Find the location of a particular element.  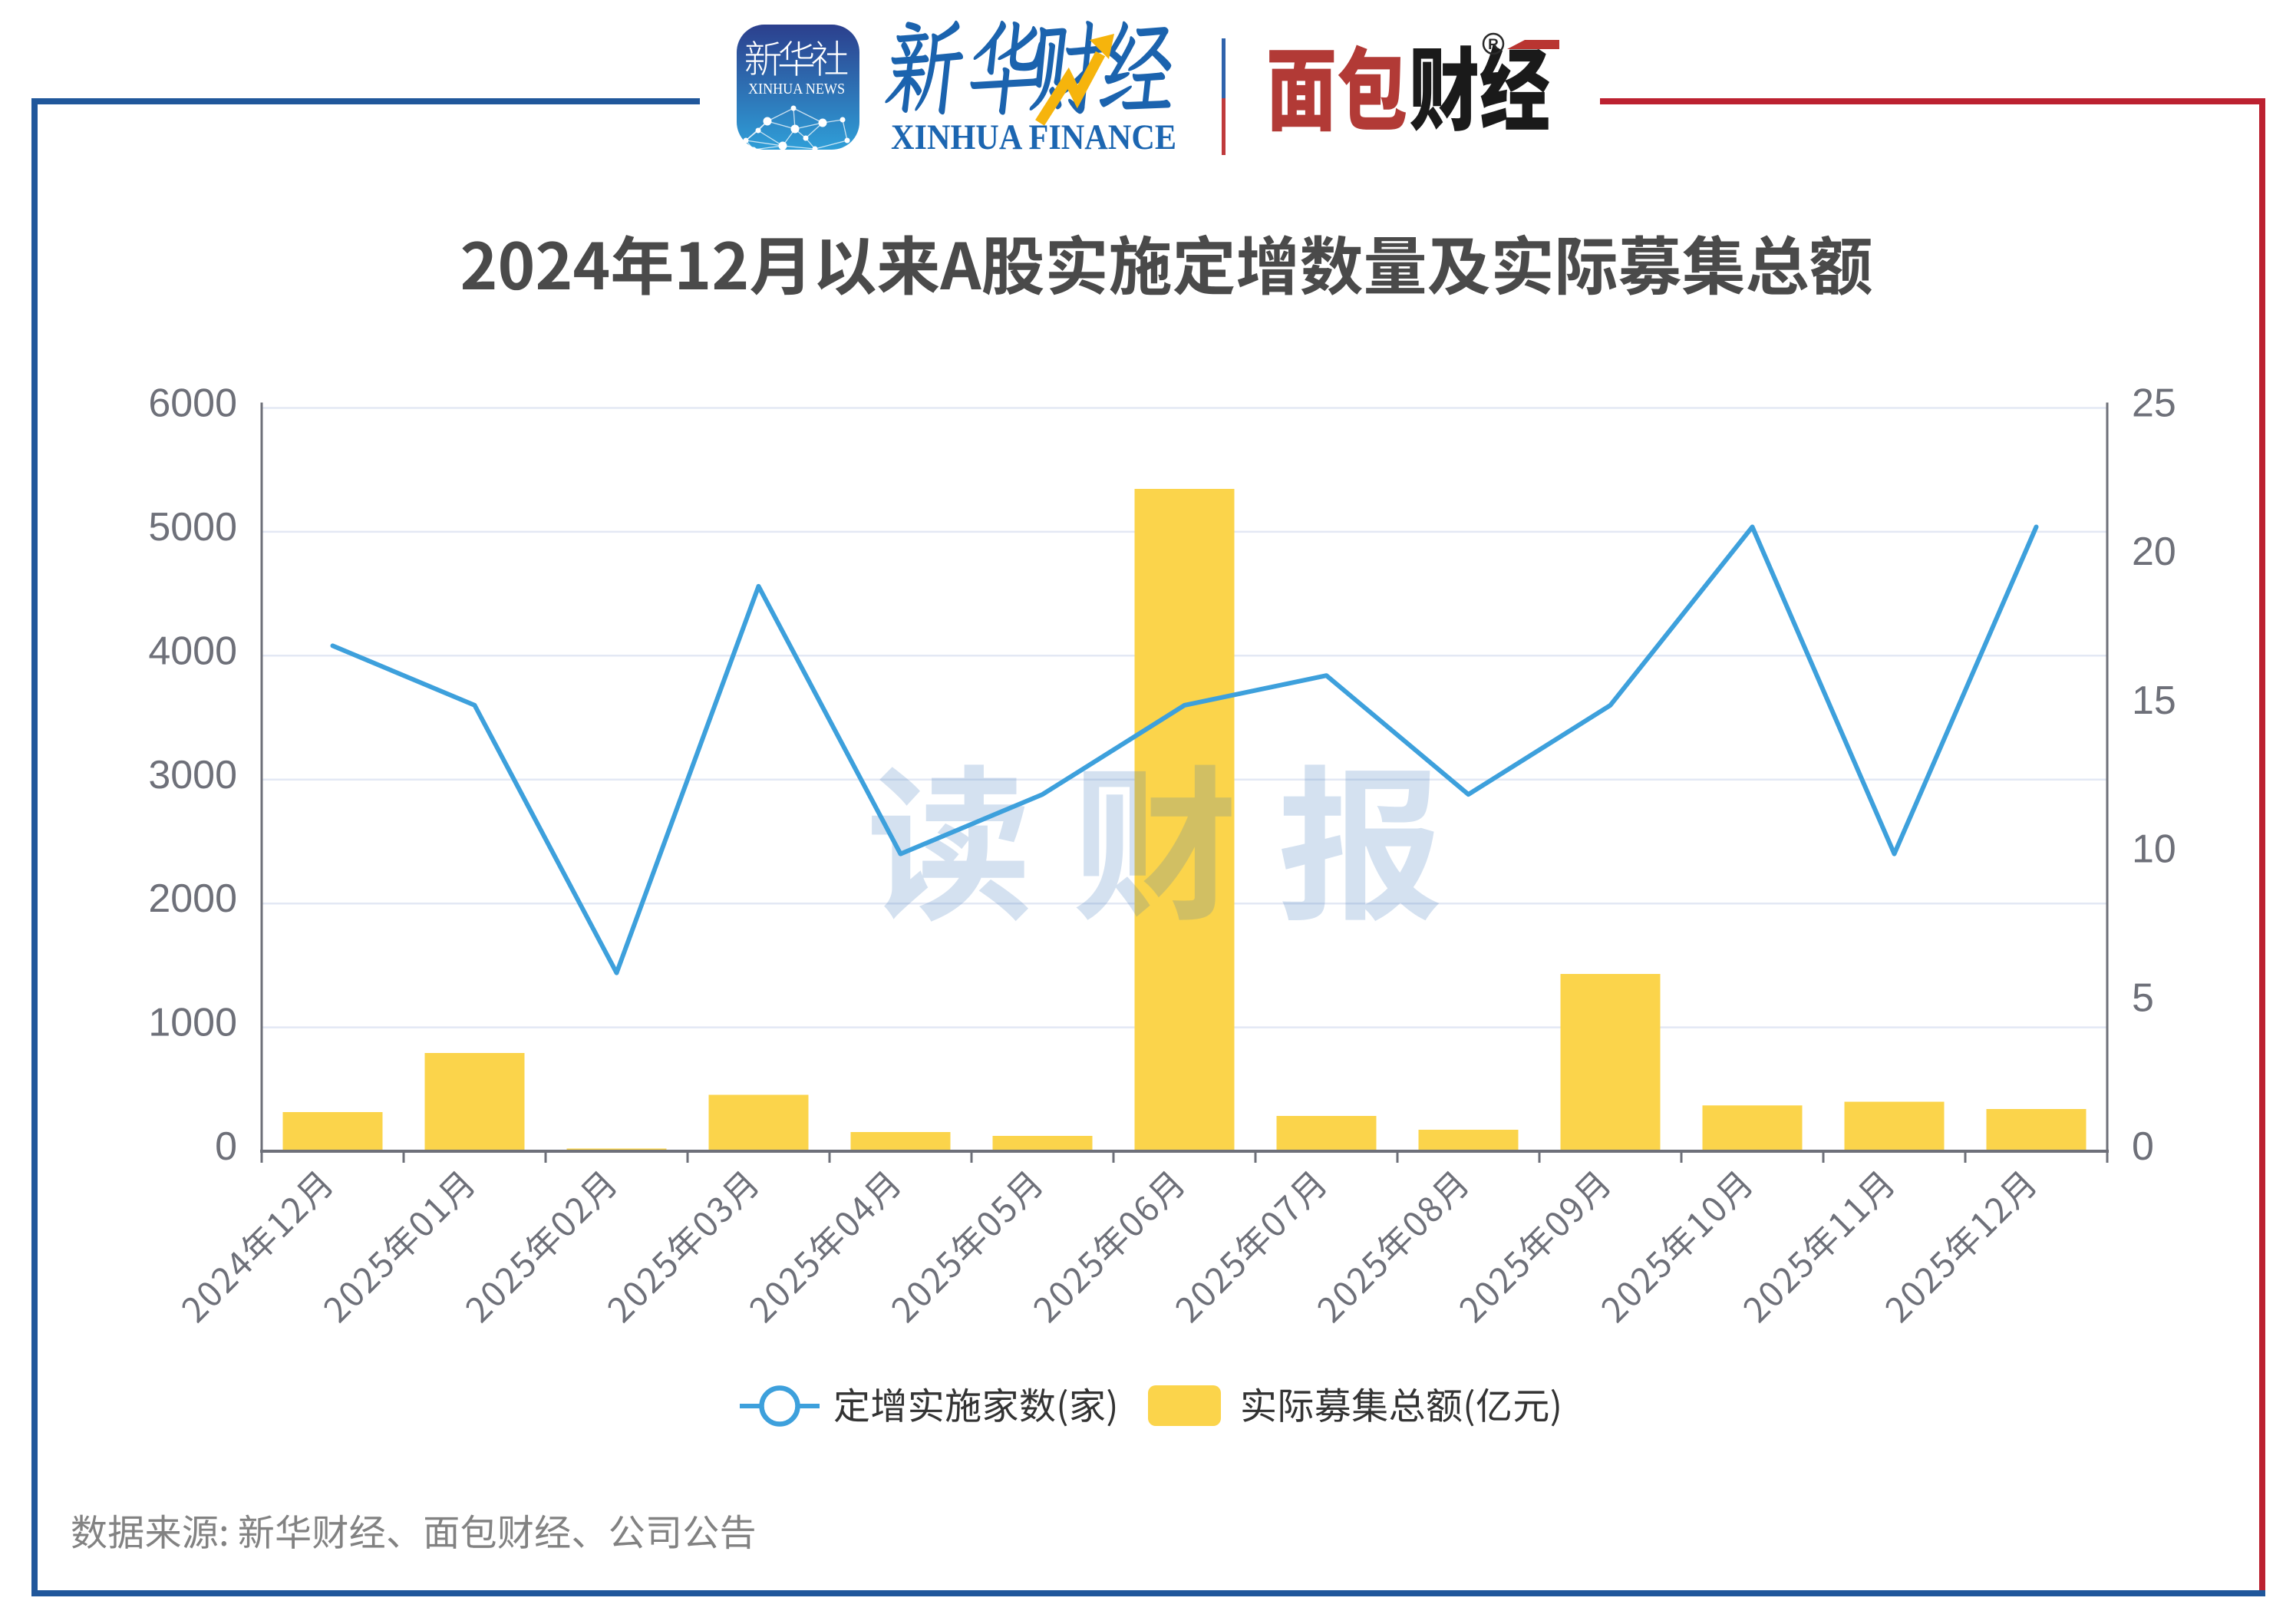

svg-text: 25 is located at coordinates (2154, 403).